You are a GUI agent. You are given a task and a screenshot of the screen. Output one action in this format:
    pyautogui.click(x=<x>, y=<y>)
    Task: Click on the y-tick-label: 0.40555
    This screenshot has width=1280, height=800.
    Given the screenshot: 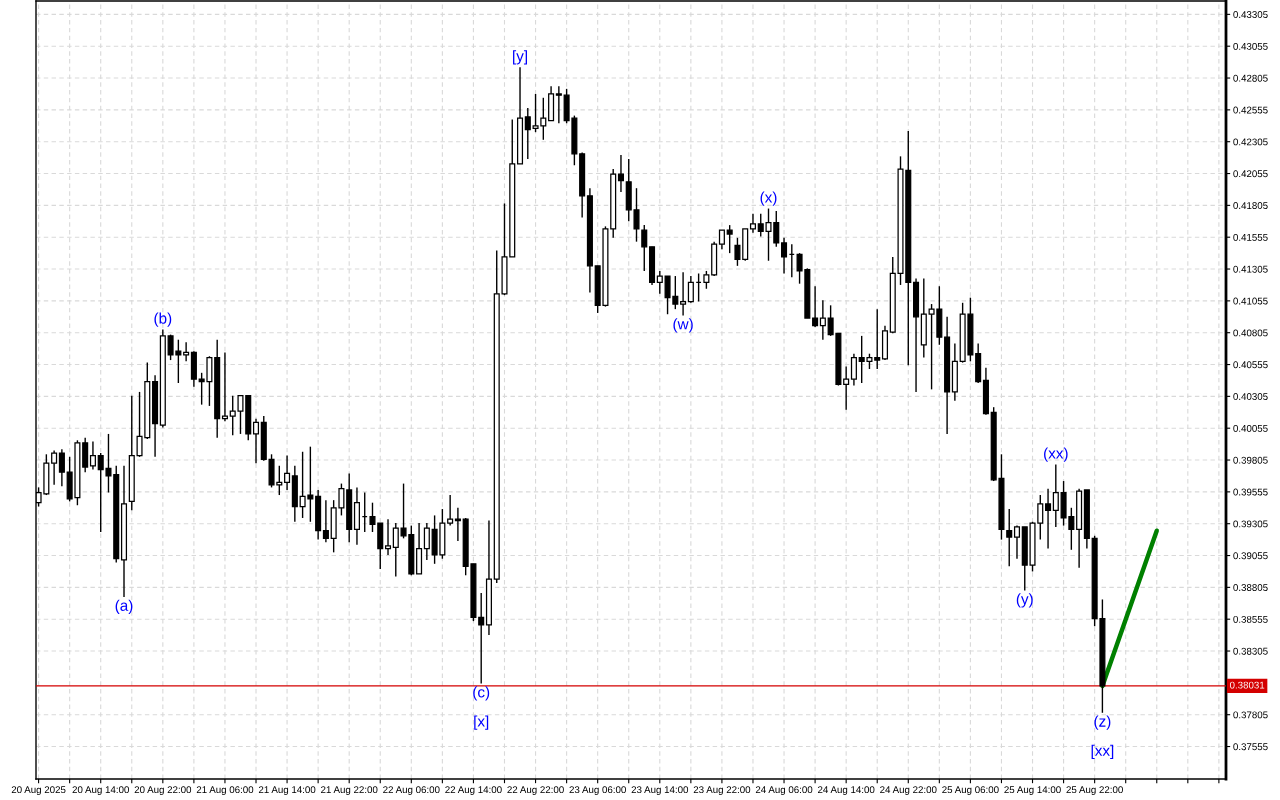 What is the action you would take?
    pyautogui.click(x=1250, y=365)
    